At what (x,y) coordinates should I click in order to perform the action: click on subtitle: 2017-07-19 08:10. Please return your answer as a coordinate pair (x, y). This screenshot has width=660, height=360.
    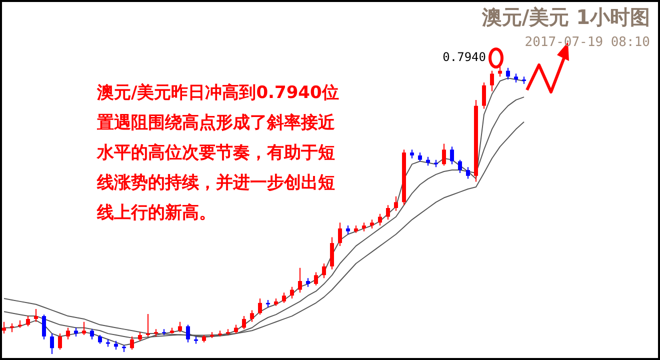
    Looking at the image, I should click on (587, 42).